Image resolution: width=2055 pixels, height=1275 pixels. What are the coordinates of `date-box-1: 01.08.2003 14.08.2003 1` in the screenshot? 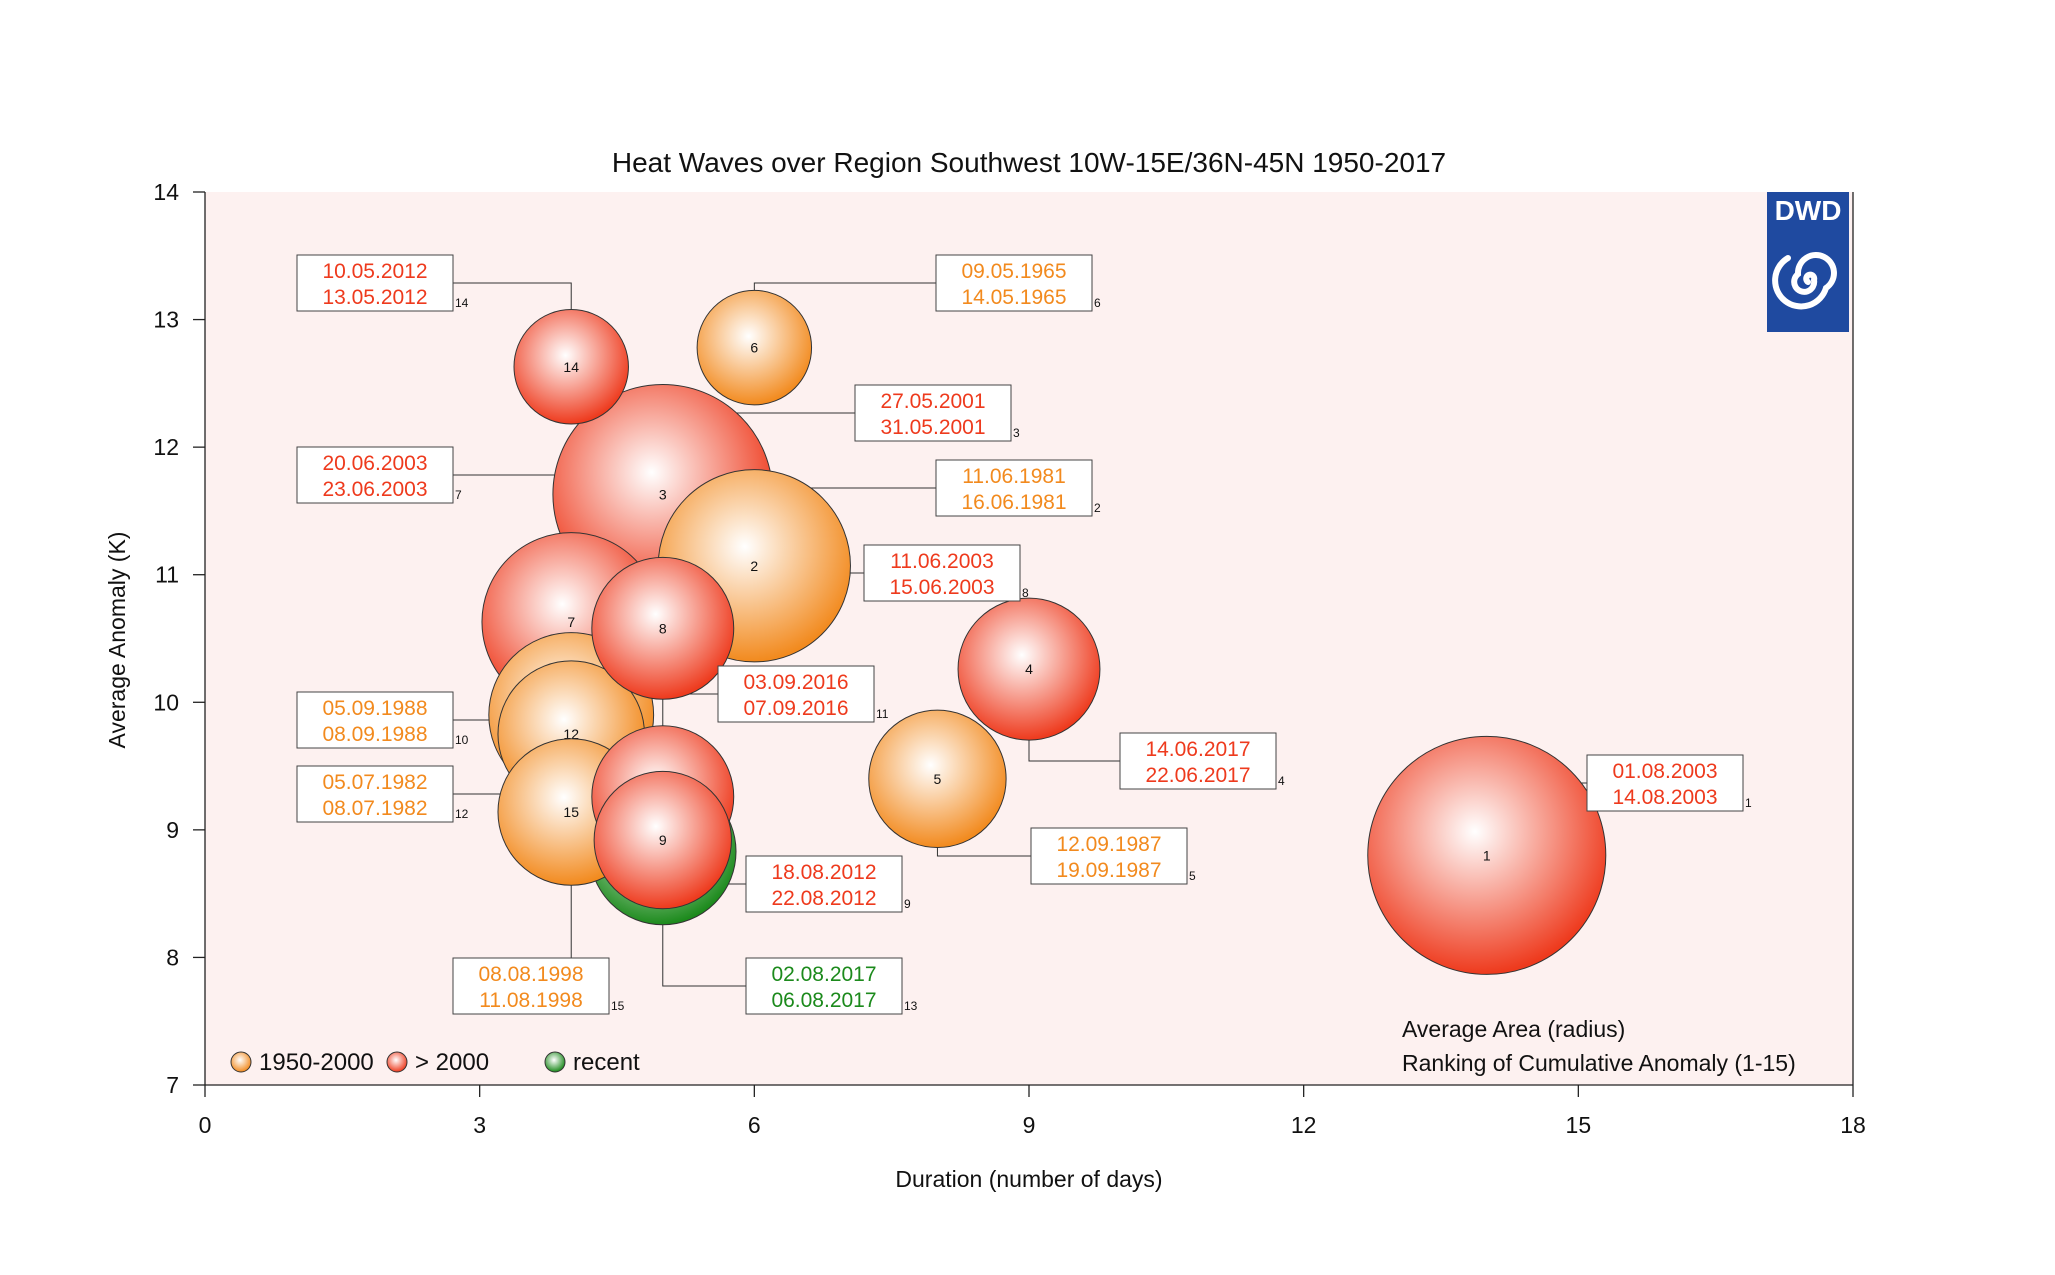 It's located at (1669, 783).